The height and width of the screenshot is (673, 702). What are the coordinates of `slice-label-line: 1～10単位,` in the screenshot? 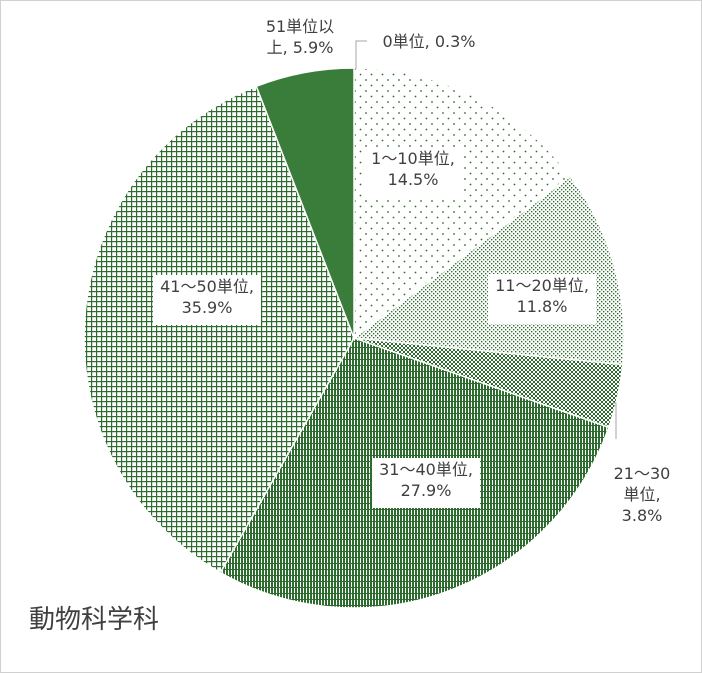 It's located at (413, 158).